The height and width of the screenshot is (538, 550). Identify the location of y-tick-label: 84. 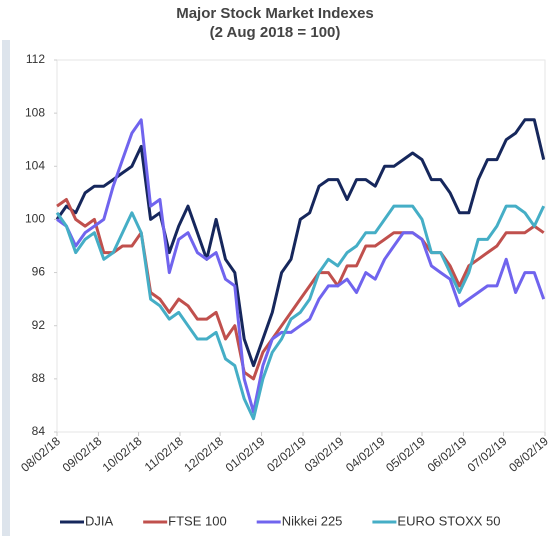
(39, 431).